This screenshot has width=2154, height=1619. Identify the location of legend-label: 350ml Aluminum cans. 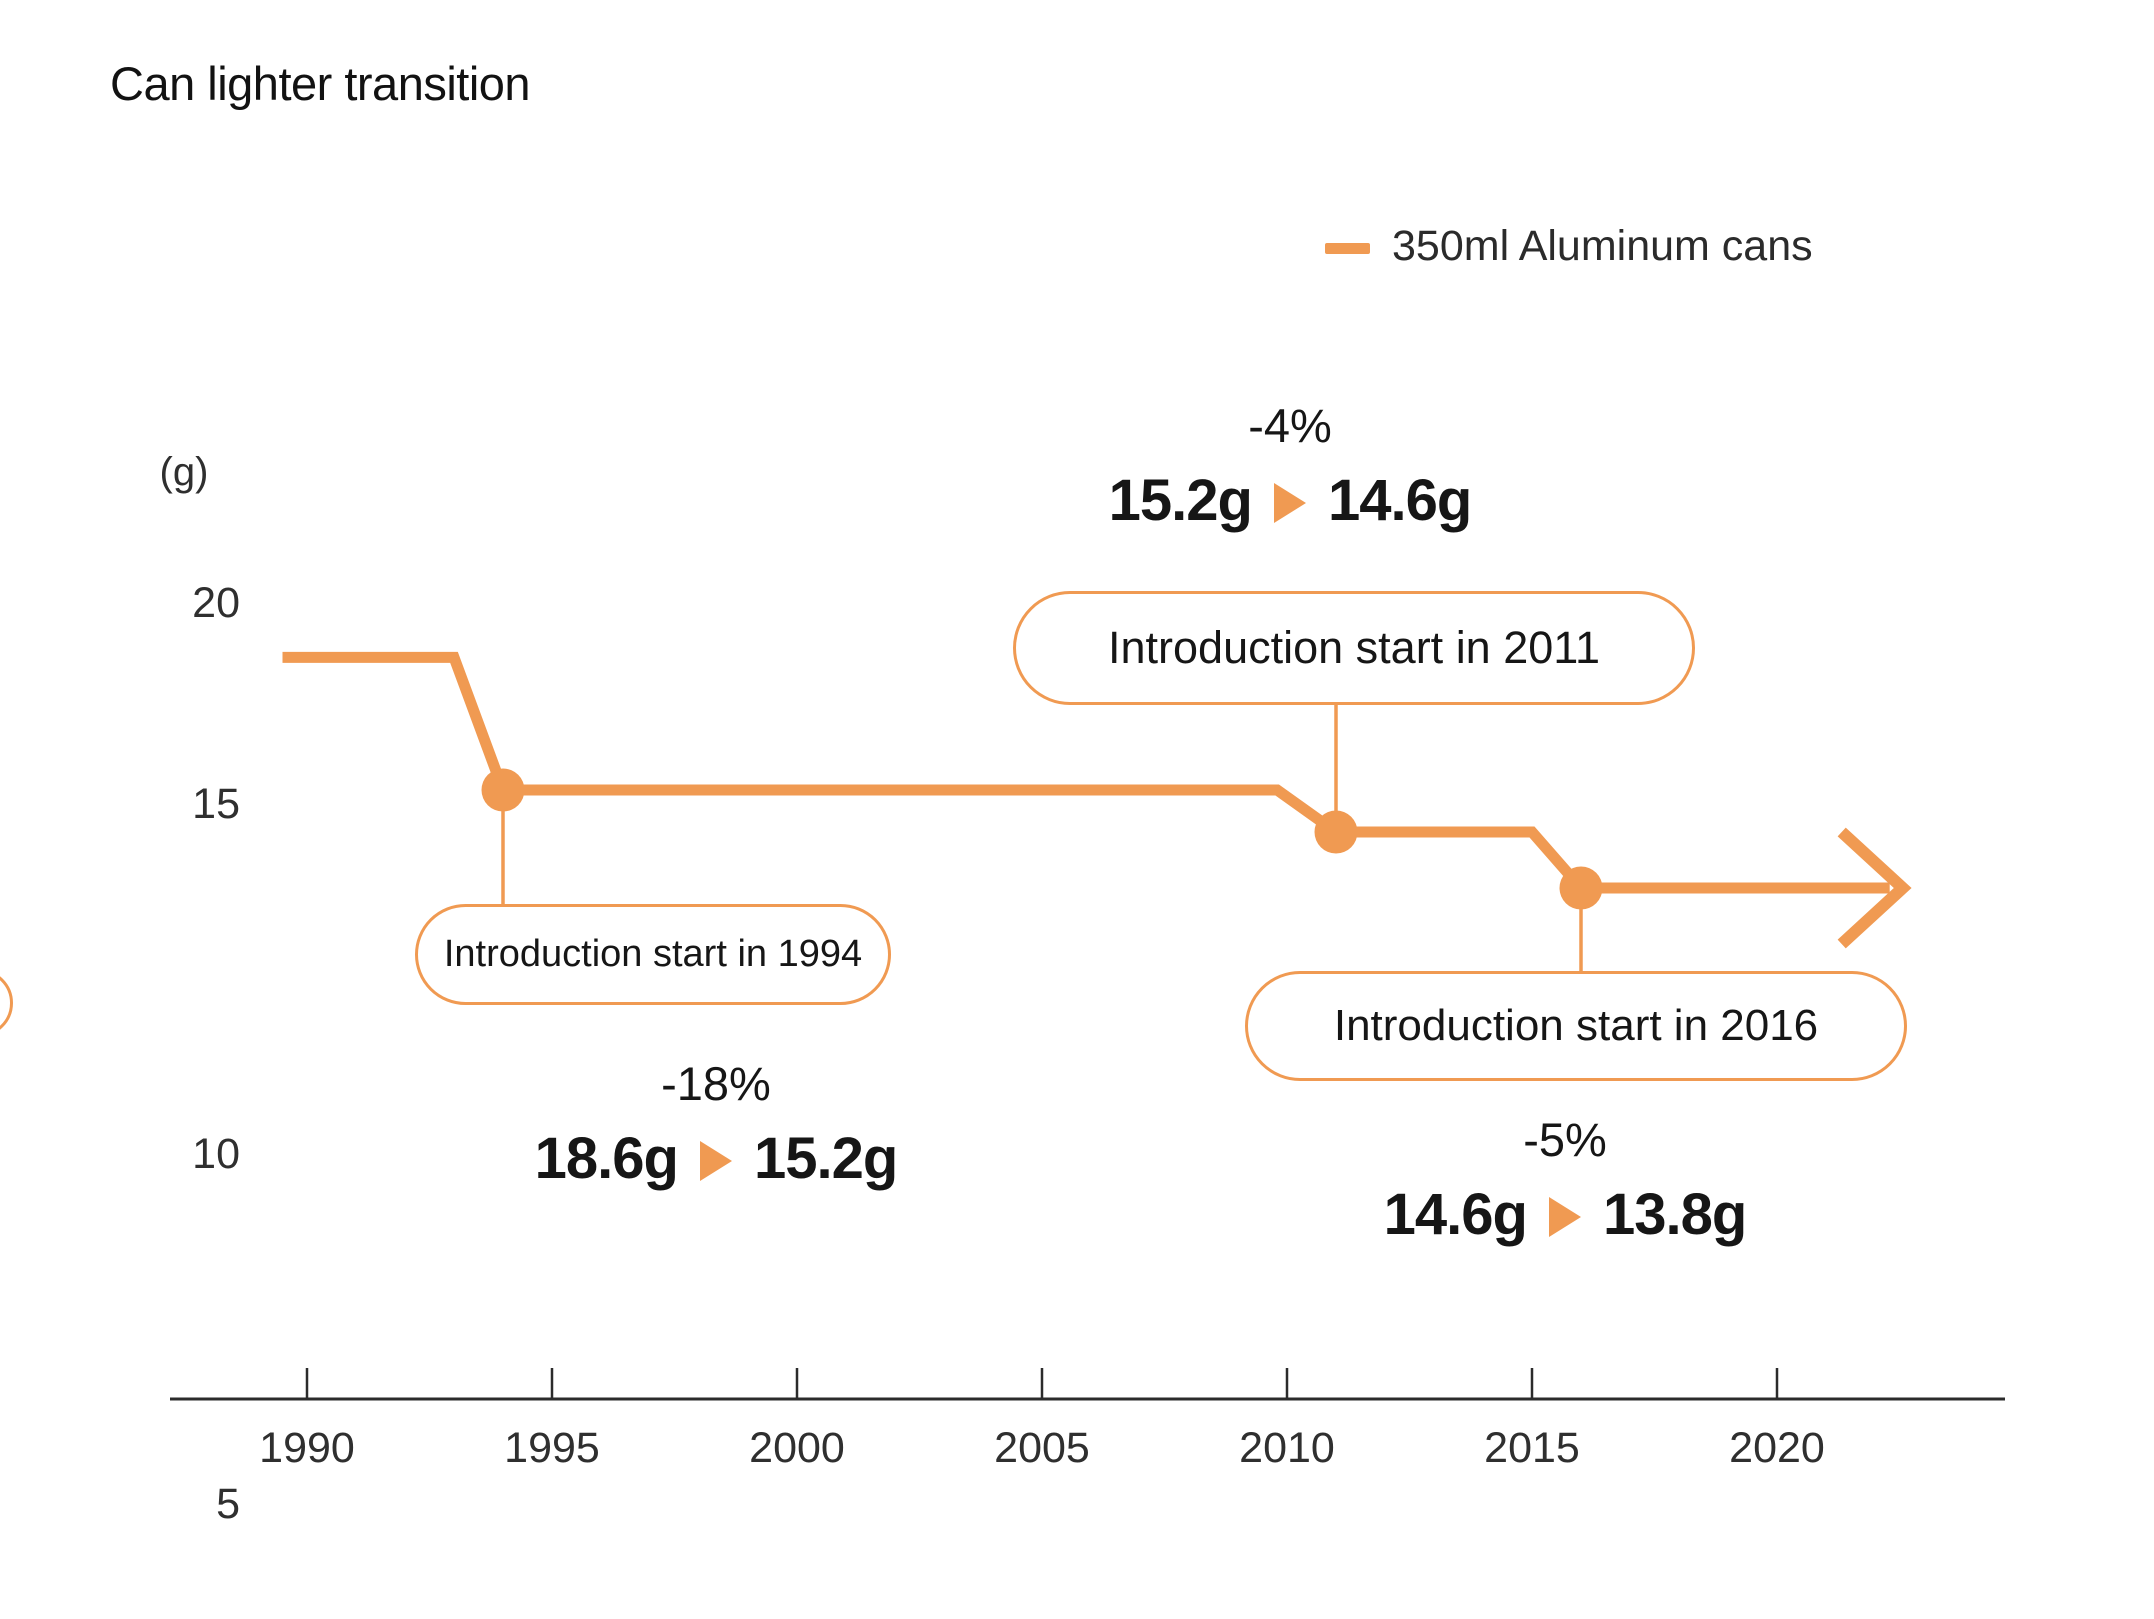
(1602, 246).